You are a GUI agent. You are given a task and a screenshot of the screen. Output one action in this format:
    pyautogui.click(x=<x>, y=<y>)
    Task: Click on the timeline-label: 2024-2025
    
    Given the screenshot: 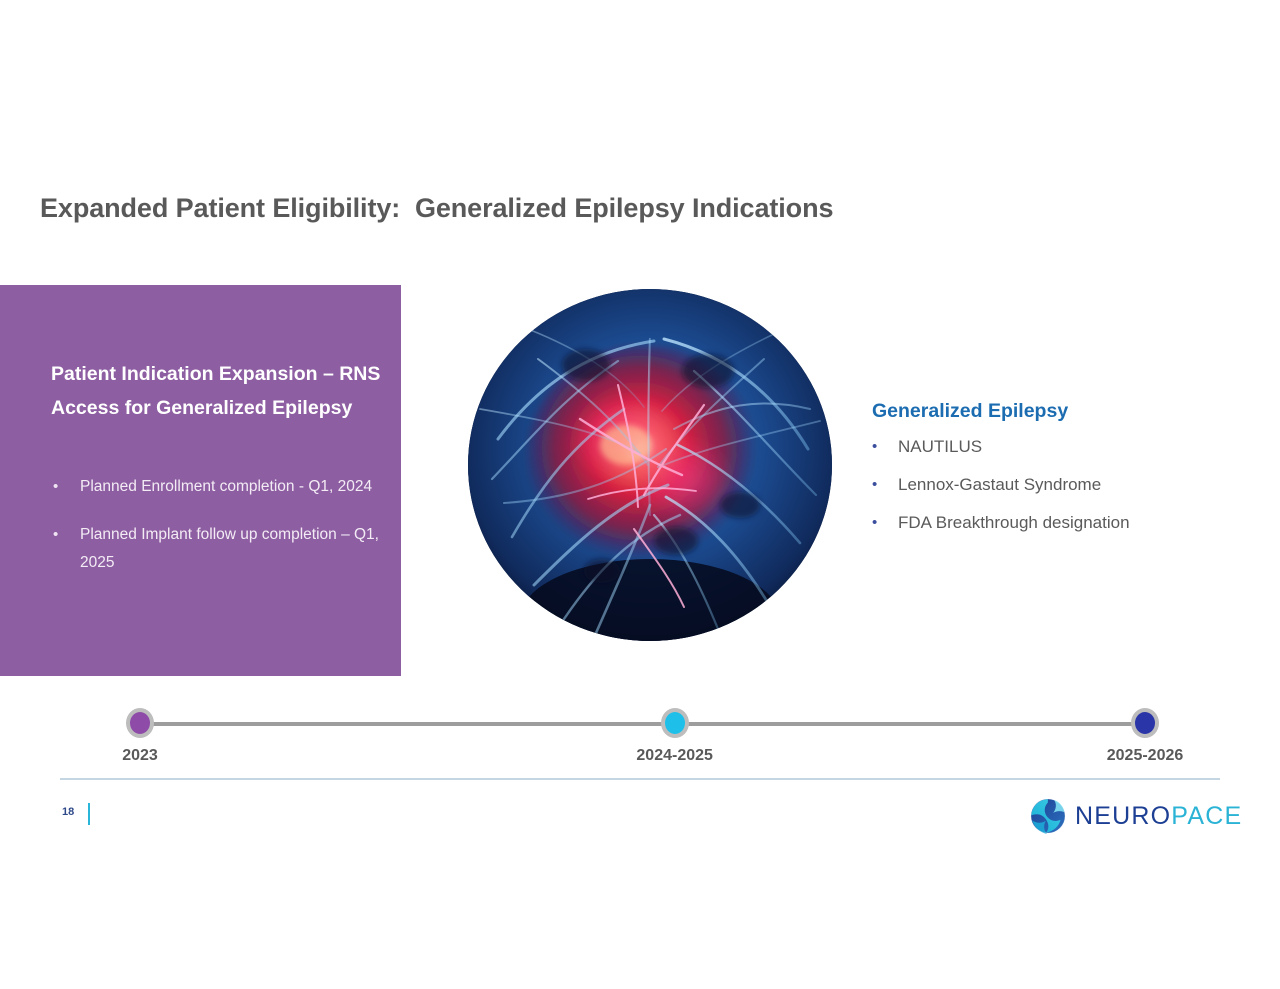 What is the action you would take?
    pyautogui.click(x=674, y=755)
    